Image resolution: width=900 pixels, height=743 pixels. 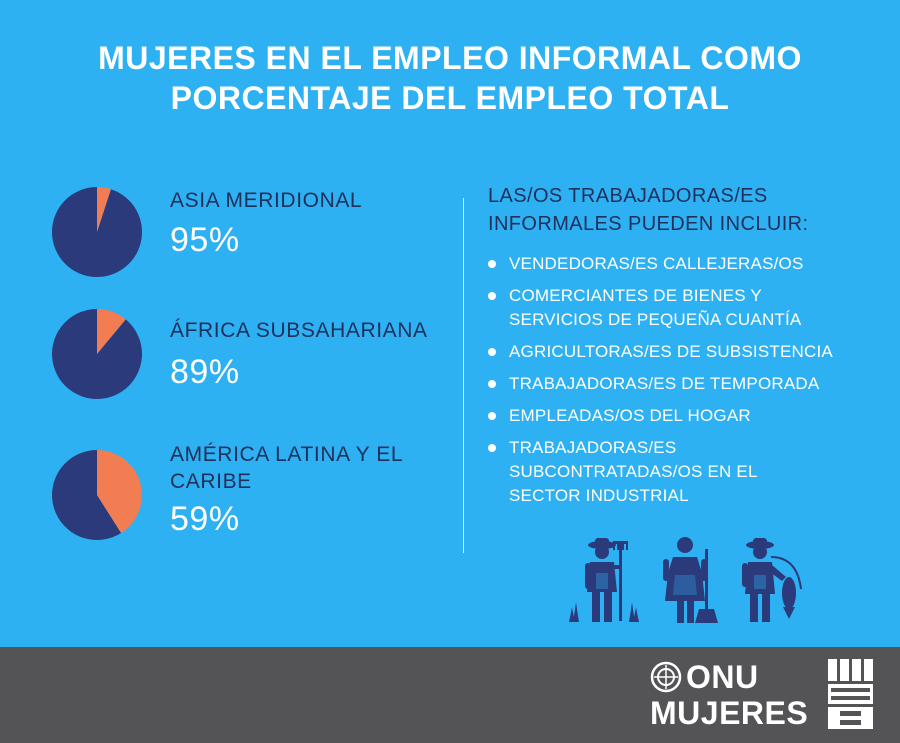 What do you see at coordinates (722, 677) in the screenshot?
I see `logo-line-1: ONU` at bounding box center [722, 677].